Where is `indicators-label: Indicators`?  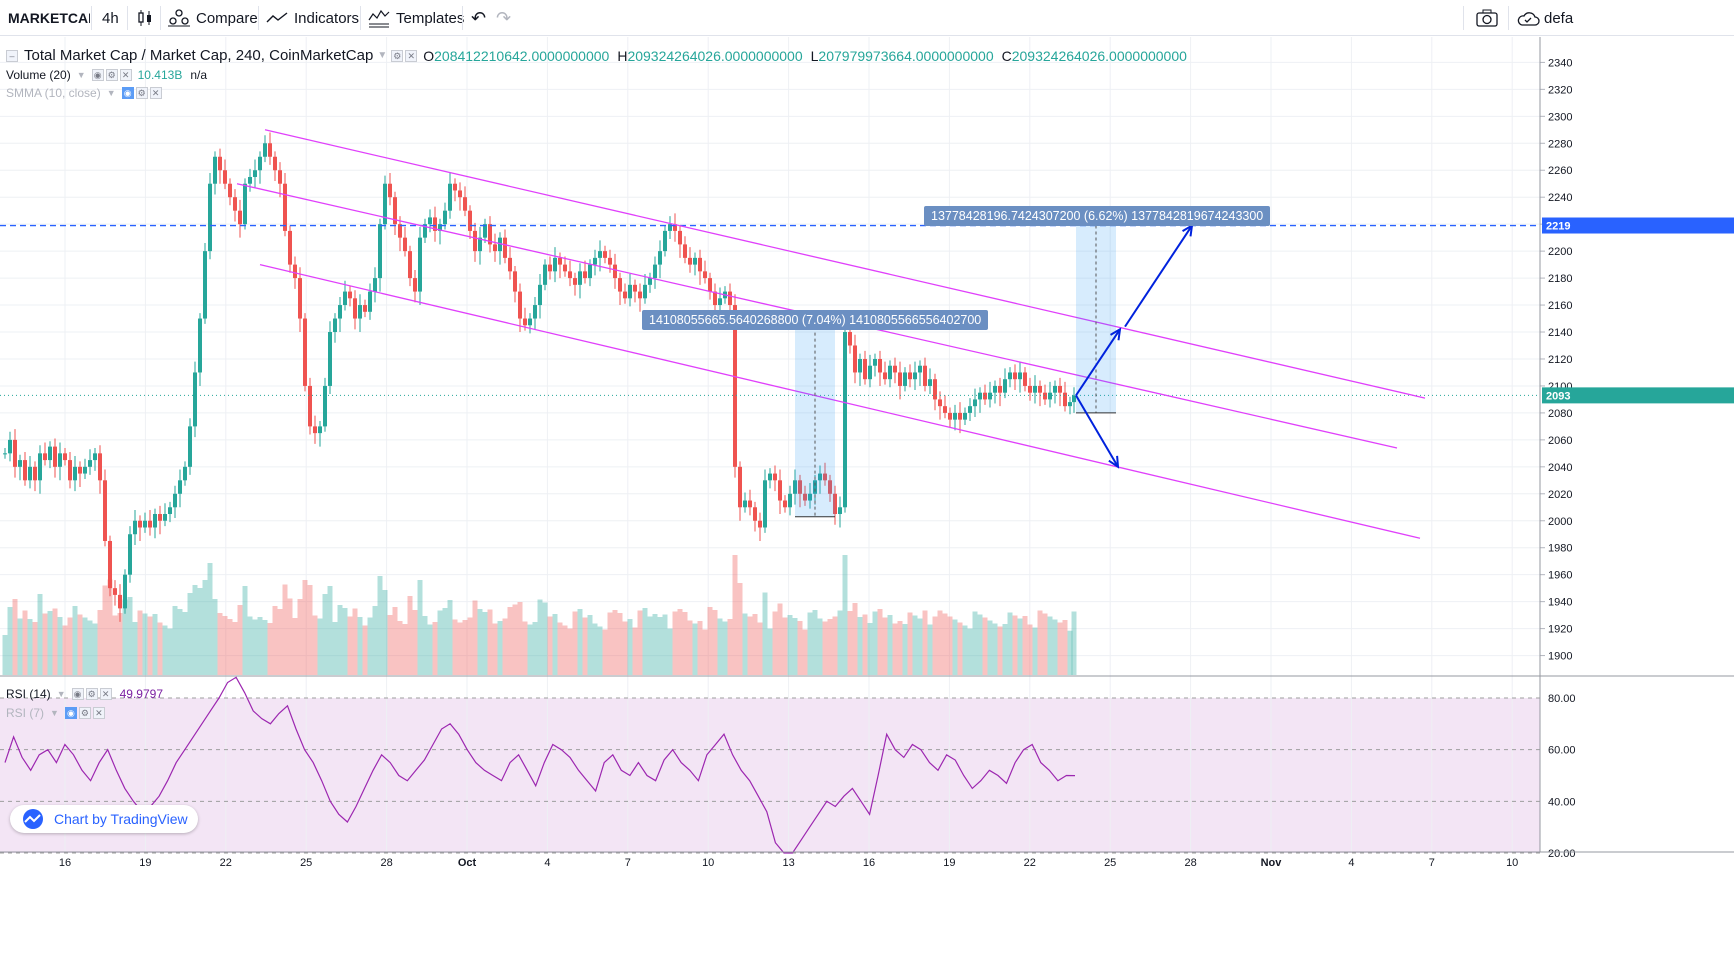 indicators-label: Indicators is located at coordinates (327, 18).